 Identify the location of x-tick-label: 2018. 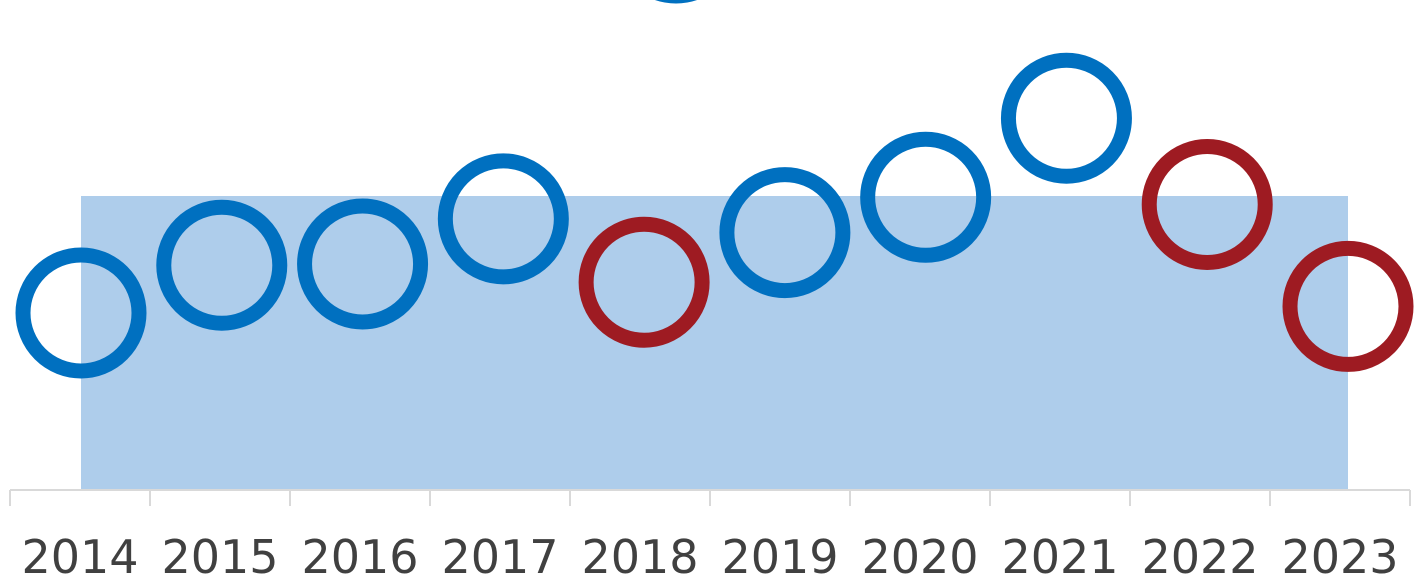
(639, 555).